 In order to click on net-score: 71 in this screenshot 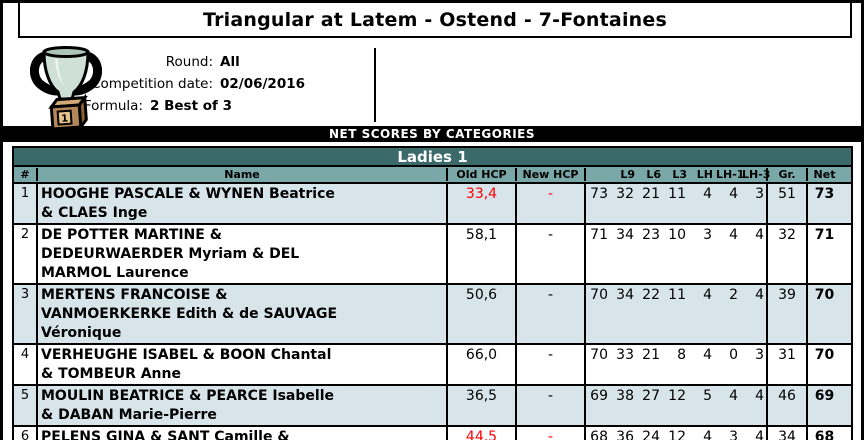, I will do `click(824, 235)`.